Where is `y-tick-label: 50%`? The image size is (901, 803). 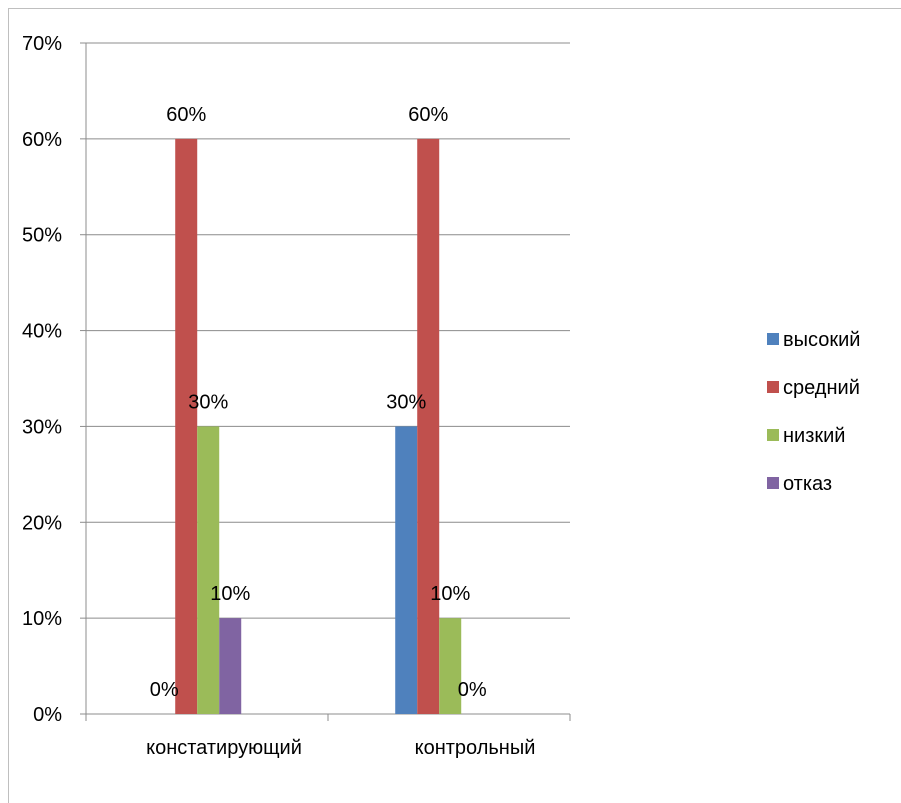
y-tick-label: 50% is located at coordinates (42, 236).